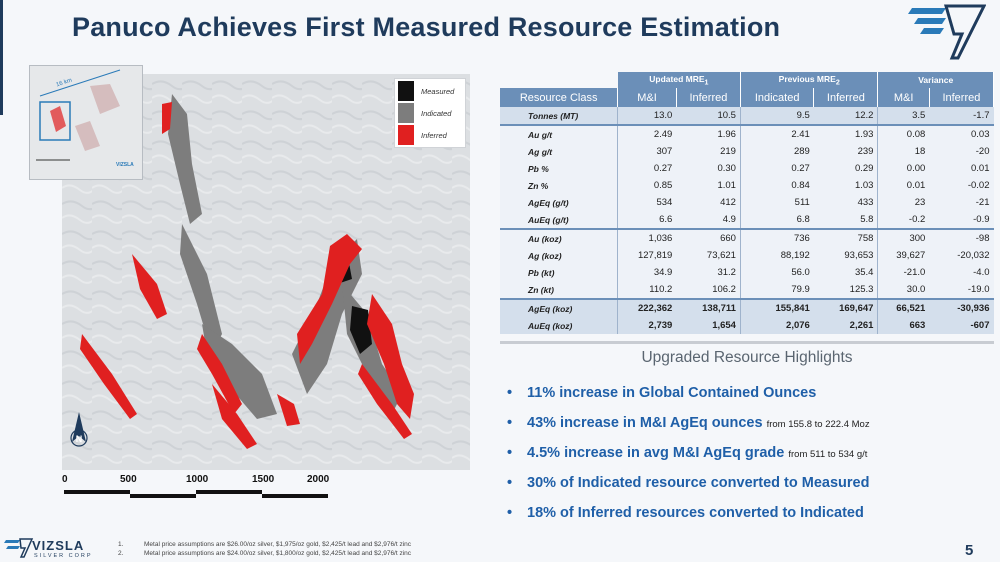  I want to click on table-cell: 2,739, so click(647, 325).